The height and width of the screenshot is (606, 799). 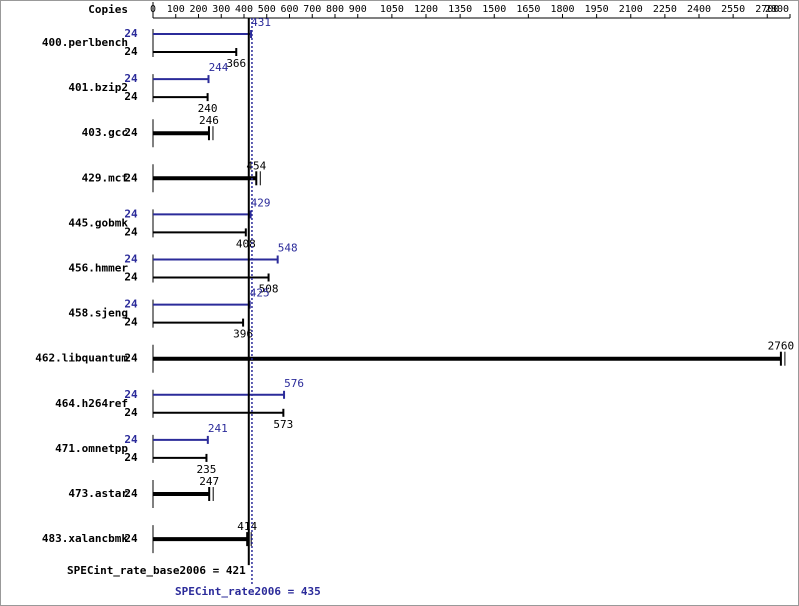 What do you see at coordinates (156, 570) in the screenshot?
I see `base-summary-label: SPECint_rate_base2006 = 421` at bounding box center [156, 570].